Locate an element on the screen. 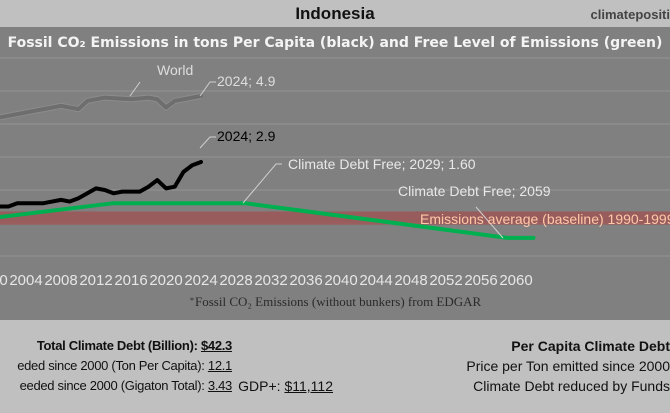  debt-free-2-label: Climate Debt Free; 2059 is located at coordinates (474, 191).